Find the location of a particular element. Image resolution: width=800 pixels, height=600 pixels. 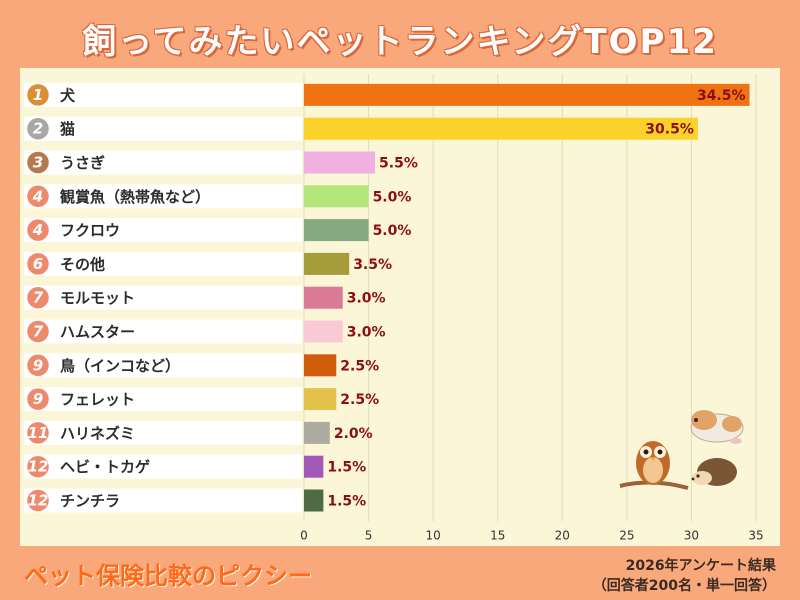

chart-row: 7 ハムスター 3.0% is located at coordinates (205, 331).